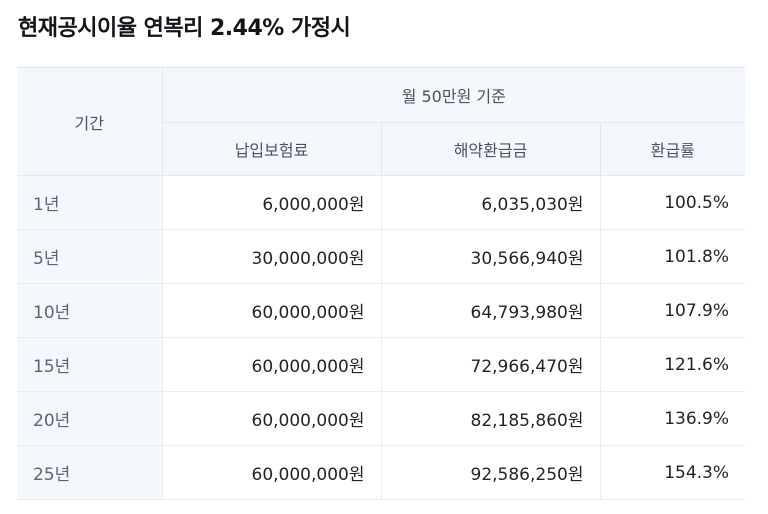  What do you see at coordinates (490, 310) in the screenshot?
I see `cell-surrender-value: 64,793,980원` at bounding box center [490, 310].